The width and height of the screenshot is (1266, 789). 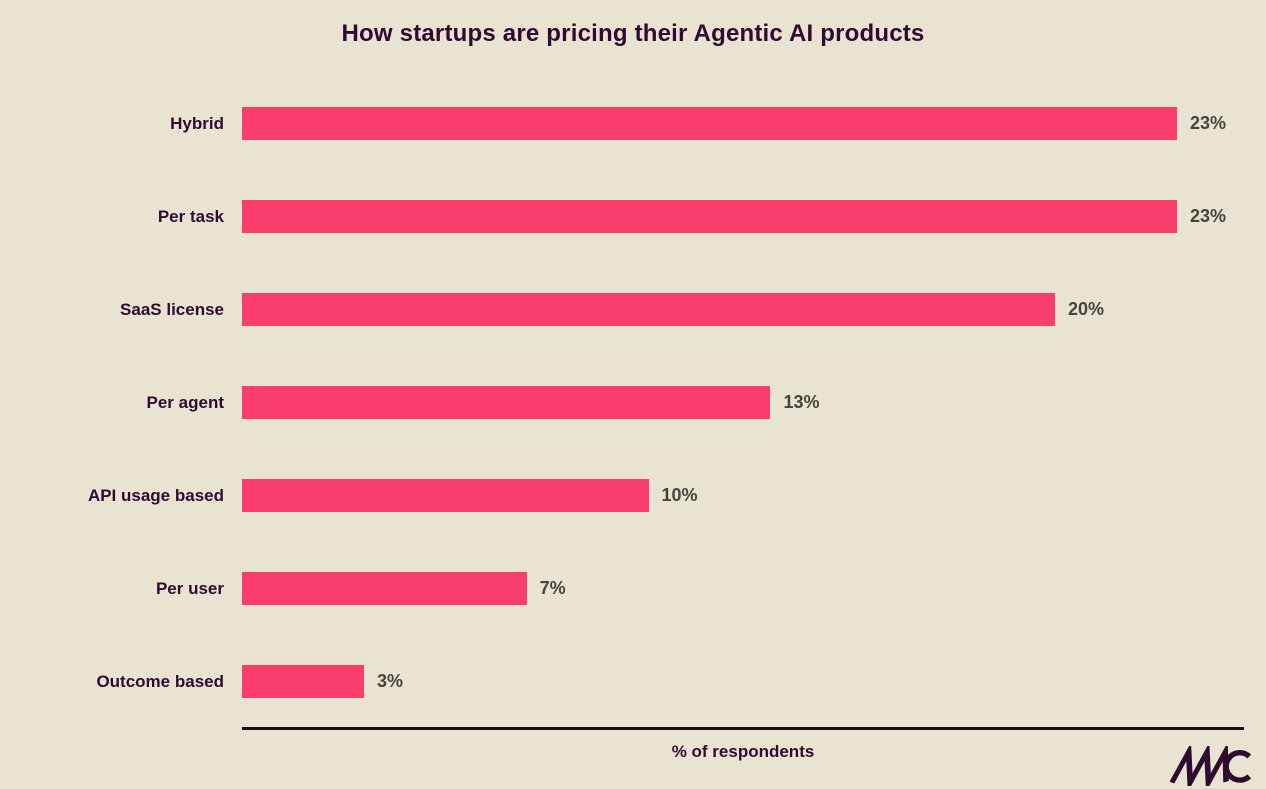 I want to click on bar-row: Outcome based 3%, so click(x=633, y=681).